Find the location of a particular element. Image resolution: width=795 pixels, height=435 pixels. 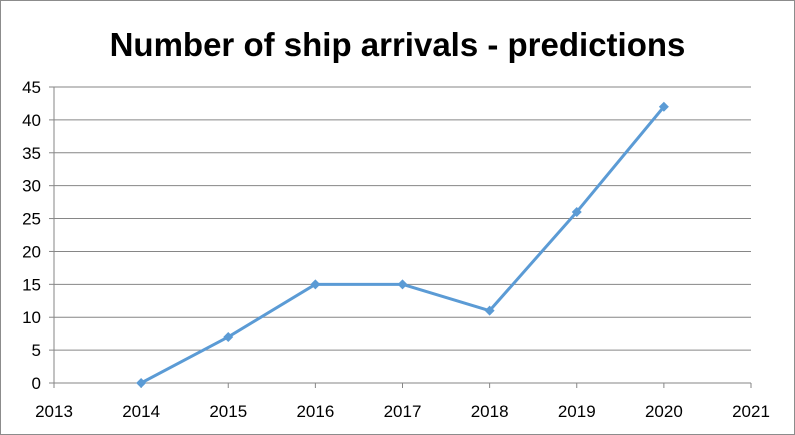

y-tick-label: 45 is located at coordinates (31, 87).